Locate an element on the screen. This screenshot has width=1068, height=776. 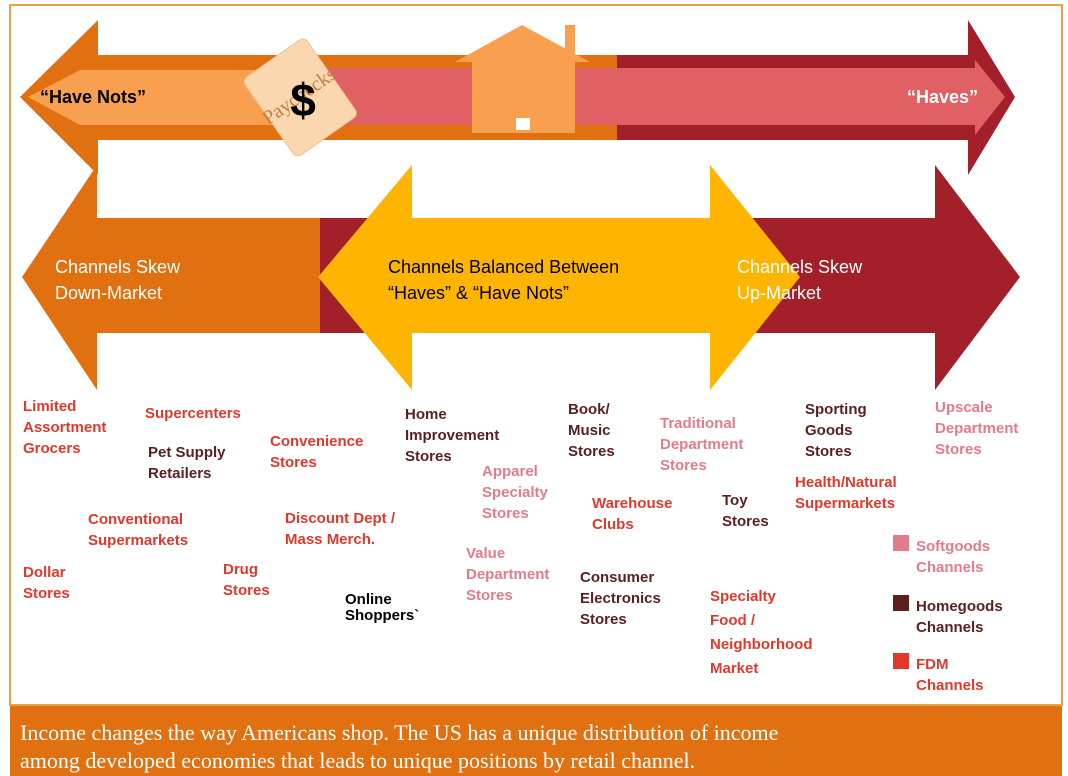
channel-label: Discount Dept / Mass Merch. is located at coordinates (340, 529).